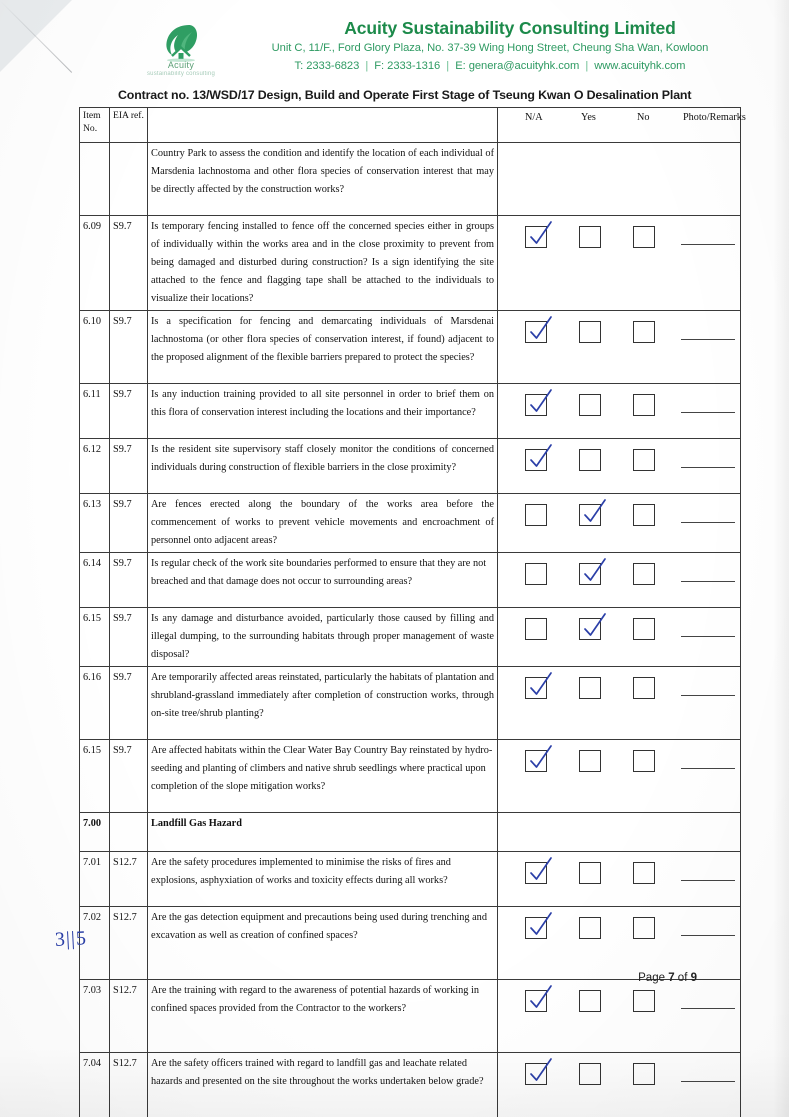  Describe the element at coordinates (94, 832) in the screenshot. I see `row-item-no: 7.00` at that location.